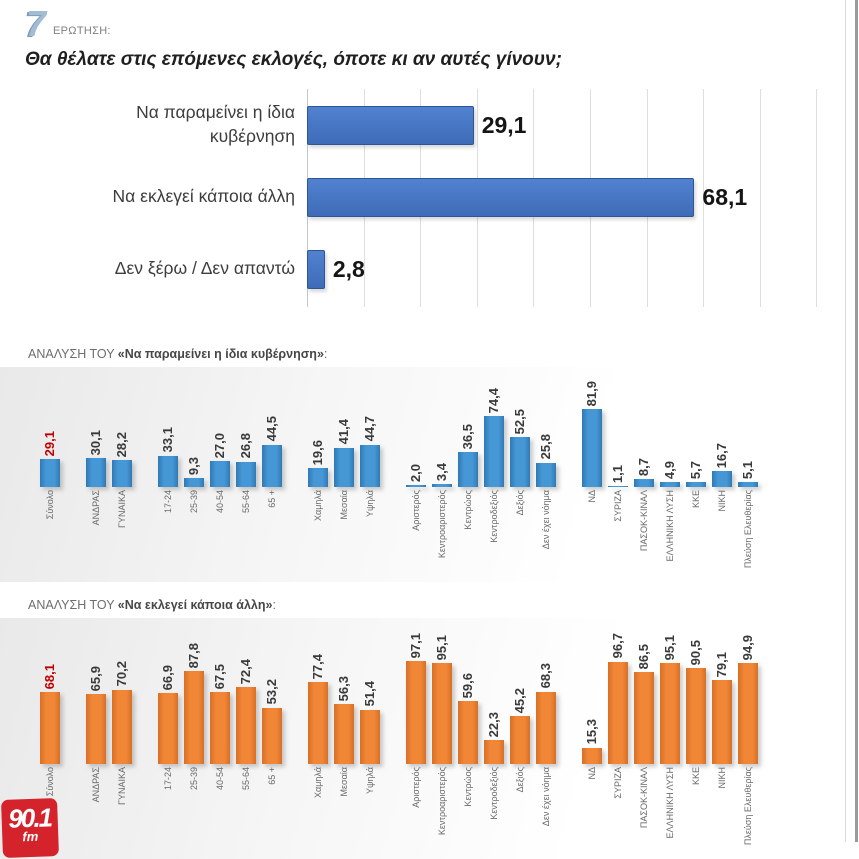 The width and height of the screenshot is (859, 859). What do you see at coordinates (644, 798) in the screenshot?
I see `category-label: ΠΑΣΟΚ-ΚΙΝΑΛ` at bounding box center [644, 798].